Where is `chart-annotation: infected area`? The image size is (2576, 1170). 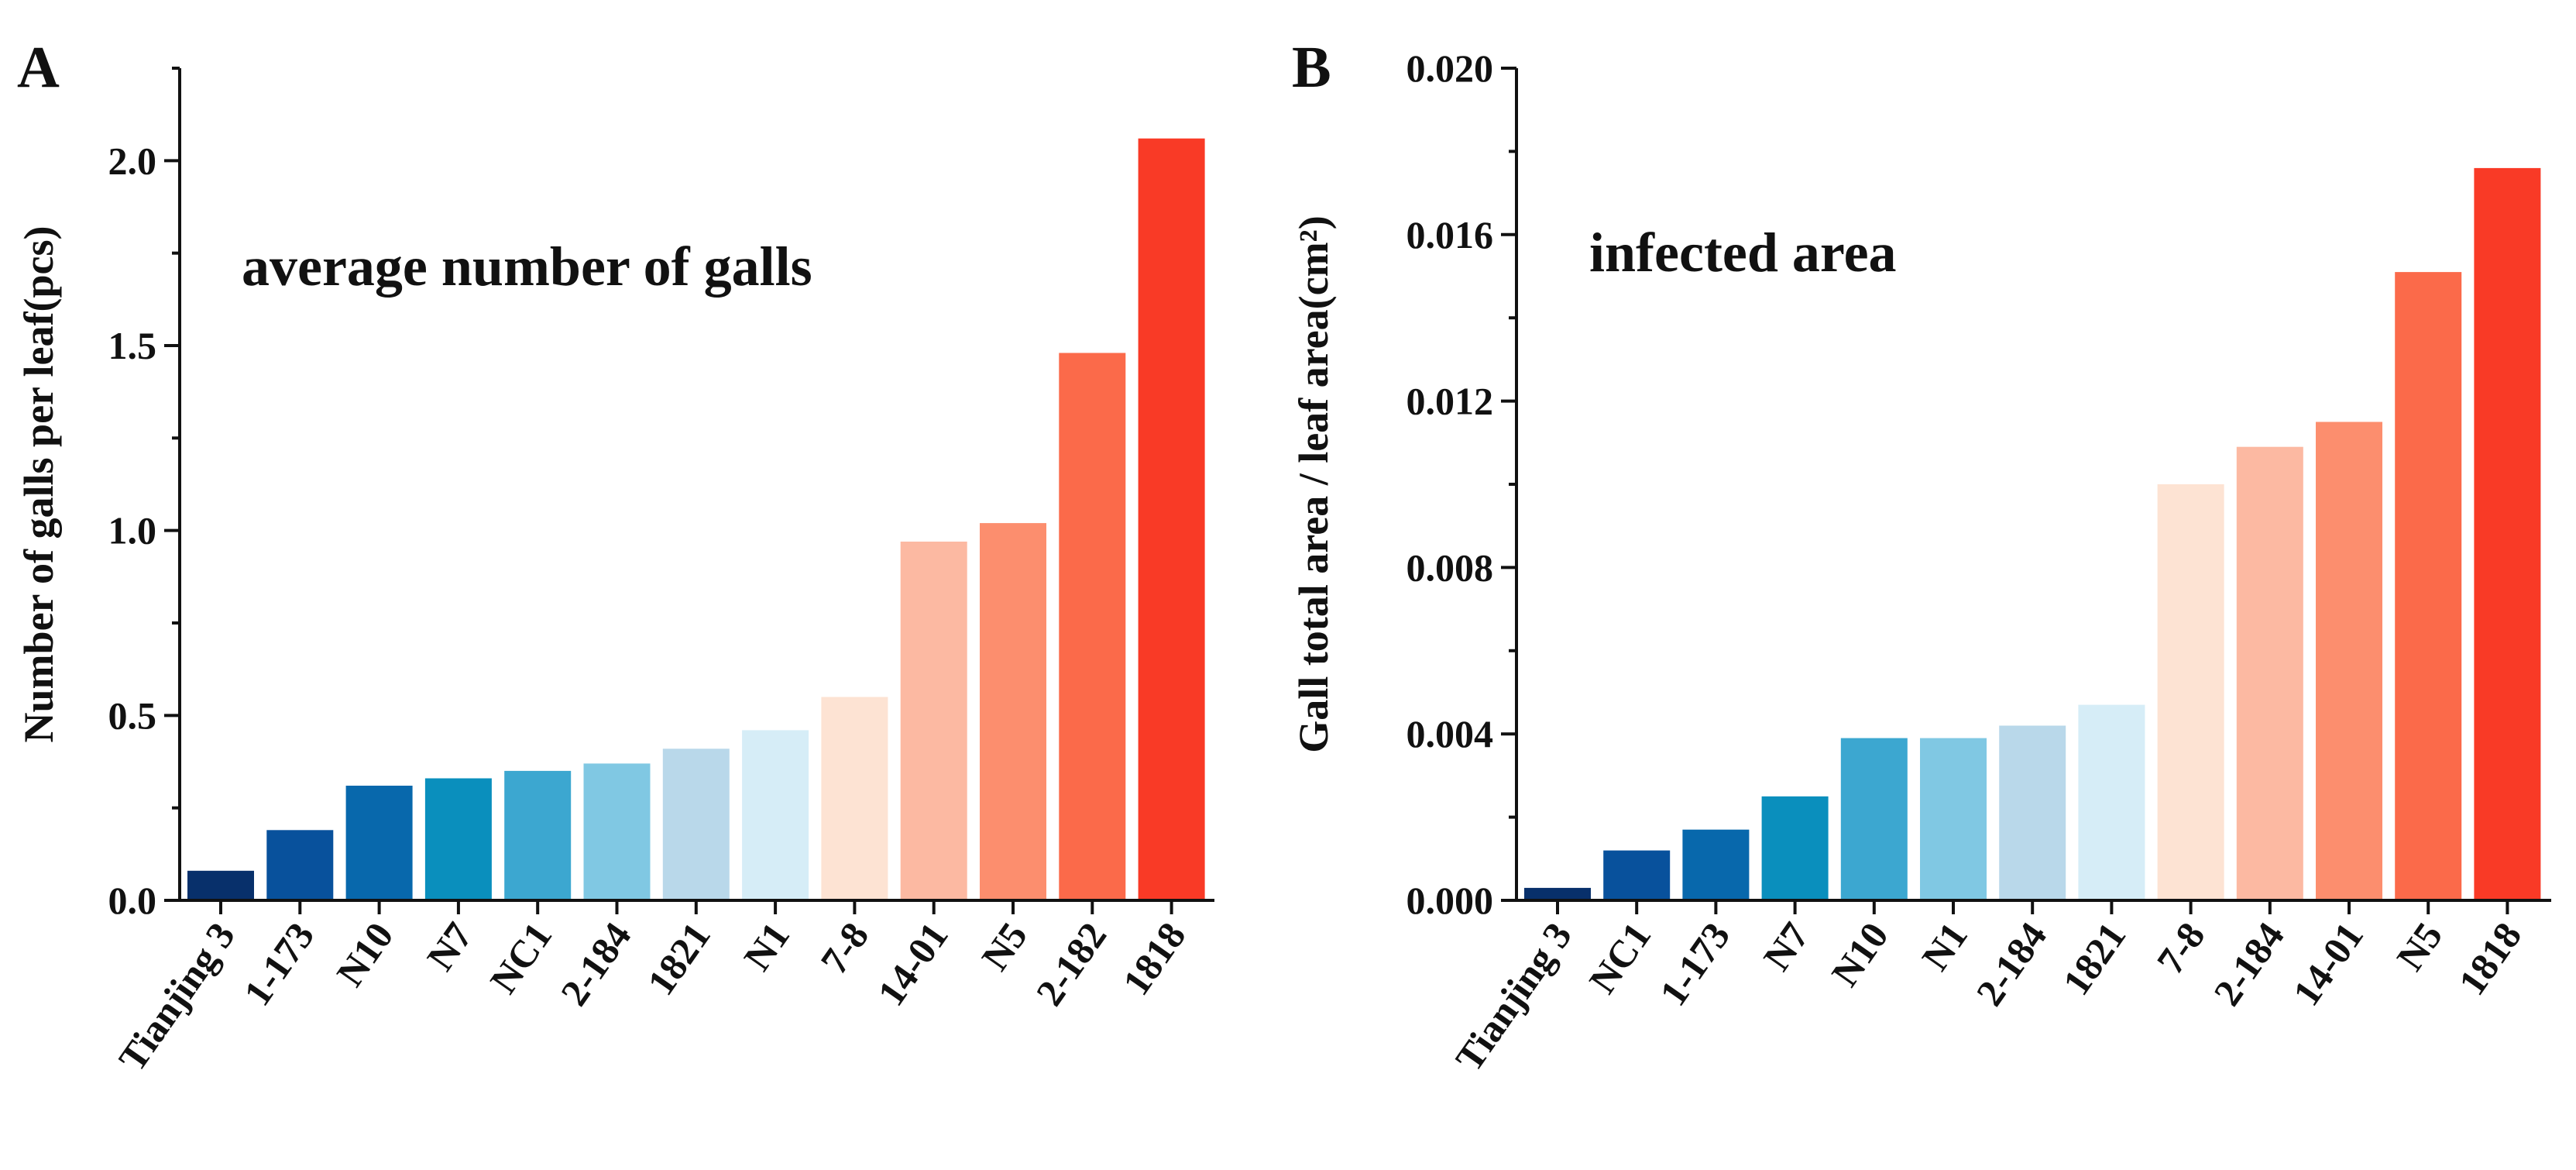
chart-annotation: infected area is located at coordinates (1743, 253).